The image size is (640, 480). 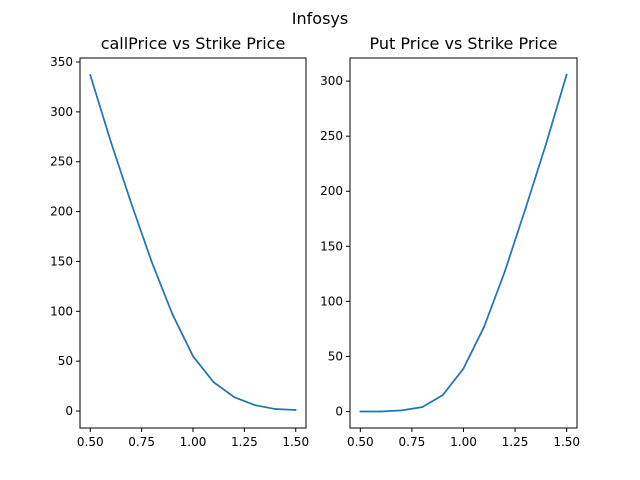 What do you see at coordinates (463, 442) in the screenshot?
I see `put-price-x-tick-label: 1.00` at bounding box center [463, 442].